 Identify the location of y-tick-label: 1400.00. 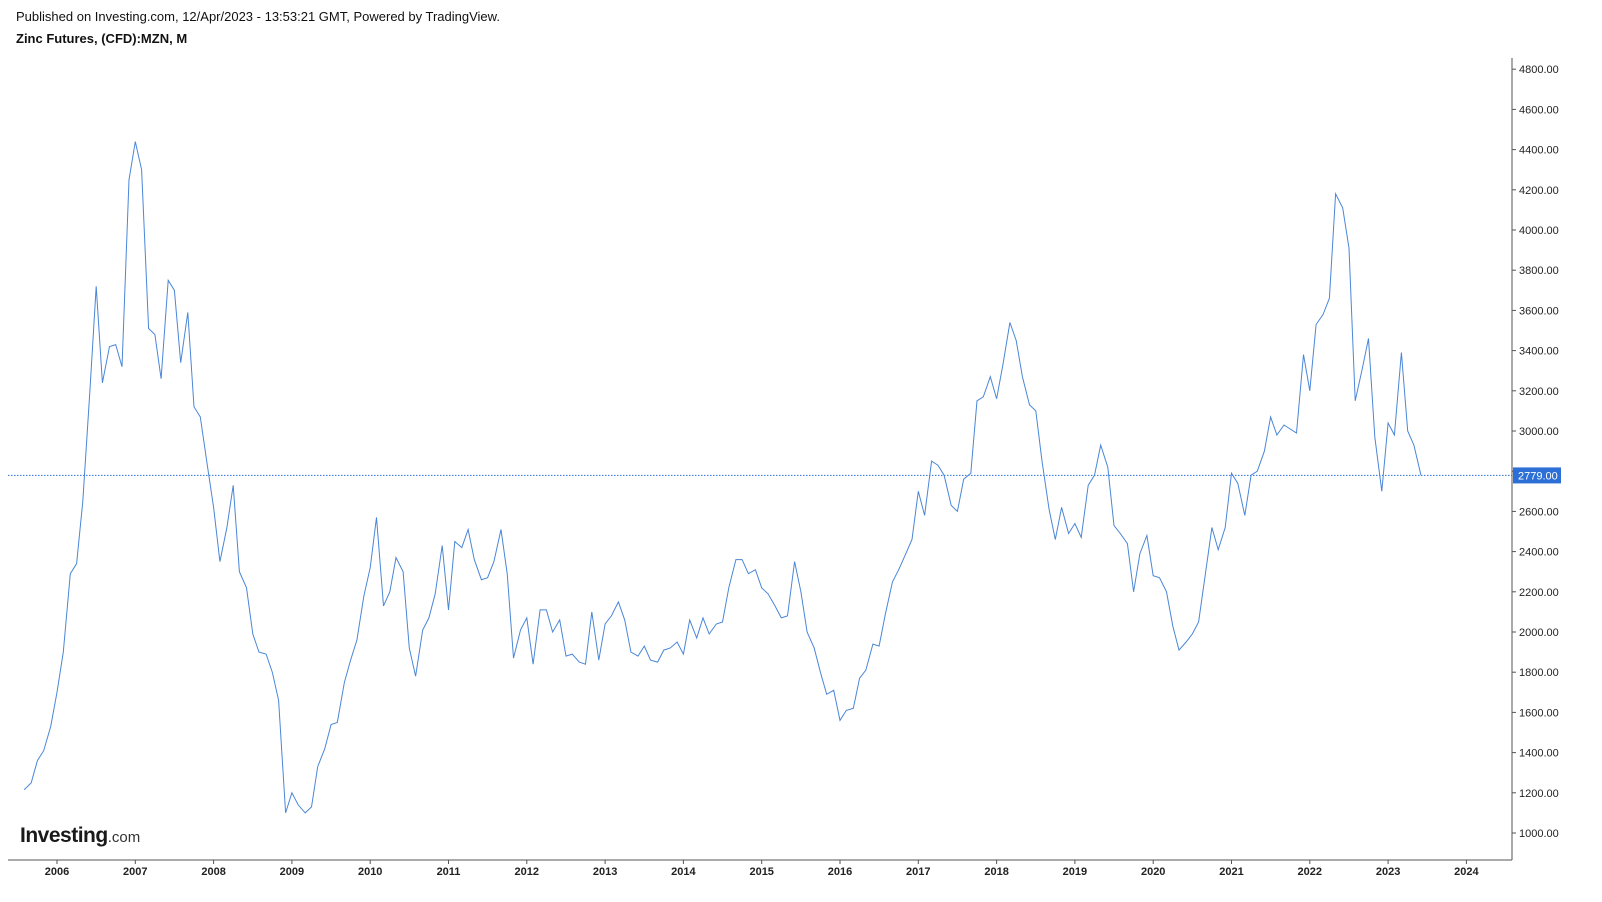
(1539, 754).